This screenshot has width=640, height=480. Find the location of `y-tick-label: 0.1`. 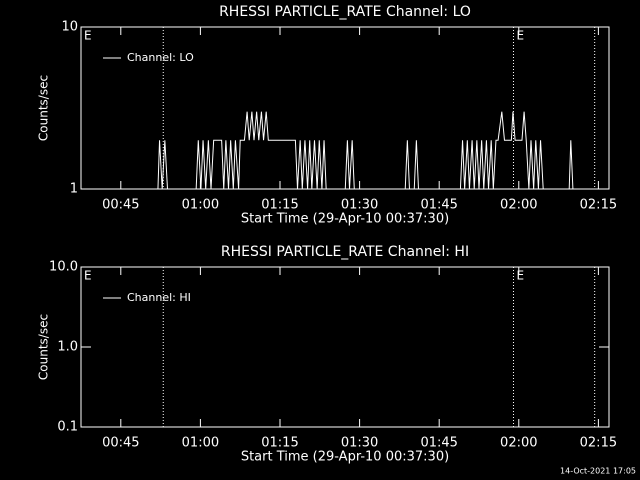

y-tick-label: 0.1 is located at coordinates (67, 427).